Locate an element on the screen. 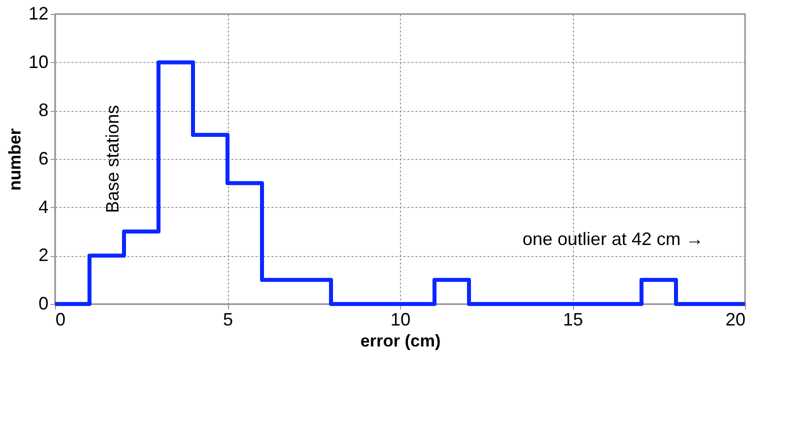 The height and width of the screenshot is (431, 796). x-tick-label: 10 is located at coordinates (400, 320).